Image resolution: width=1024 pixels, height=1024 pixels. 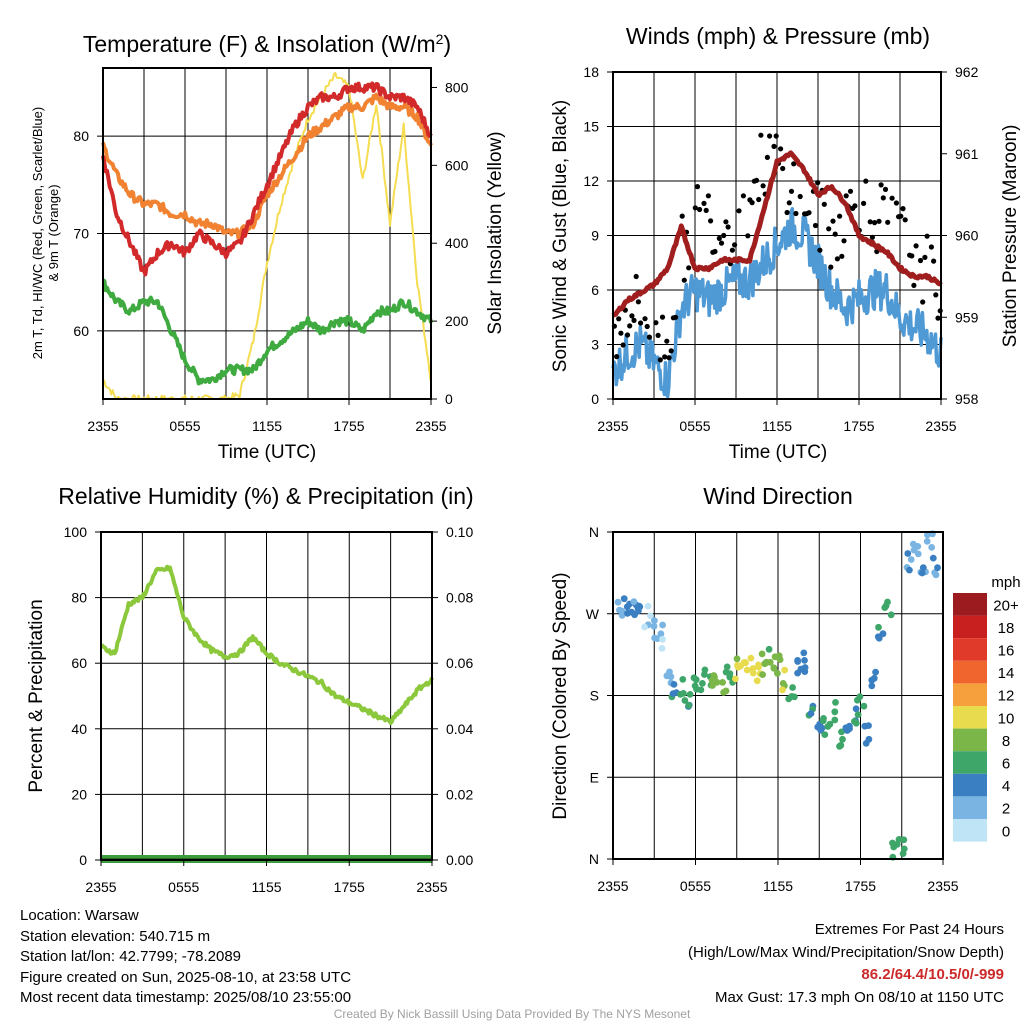 What do you see at coordinates (772, 709) in the screenshot?
I see `direction-ticks: 2355 0555 1155 1755 2355 N E S W N` at bounding box center [772, 709].